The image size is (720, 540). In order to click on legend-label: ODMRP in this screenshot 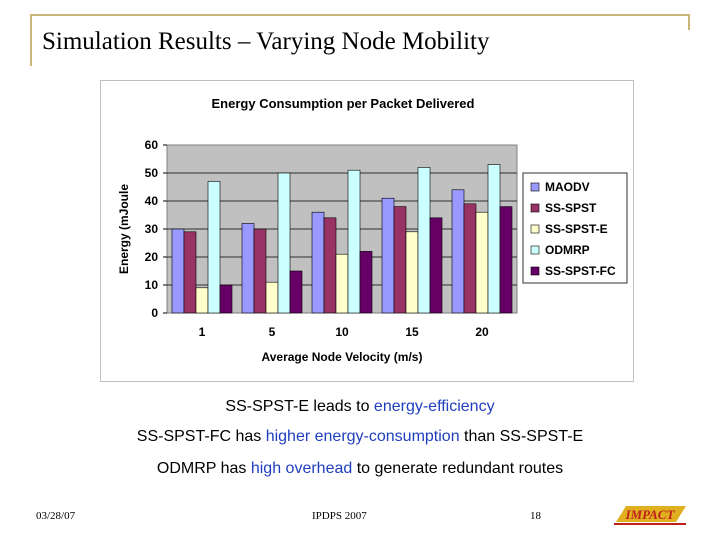, I will do `click(567, 250)`.